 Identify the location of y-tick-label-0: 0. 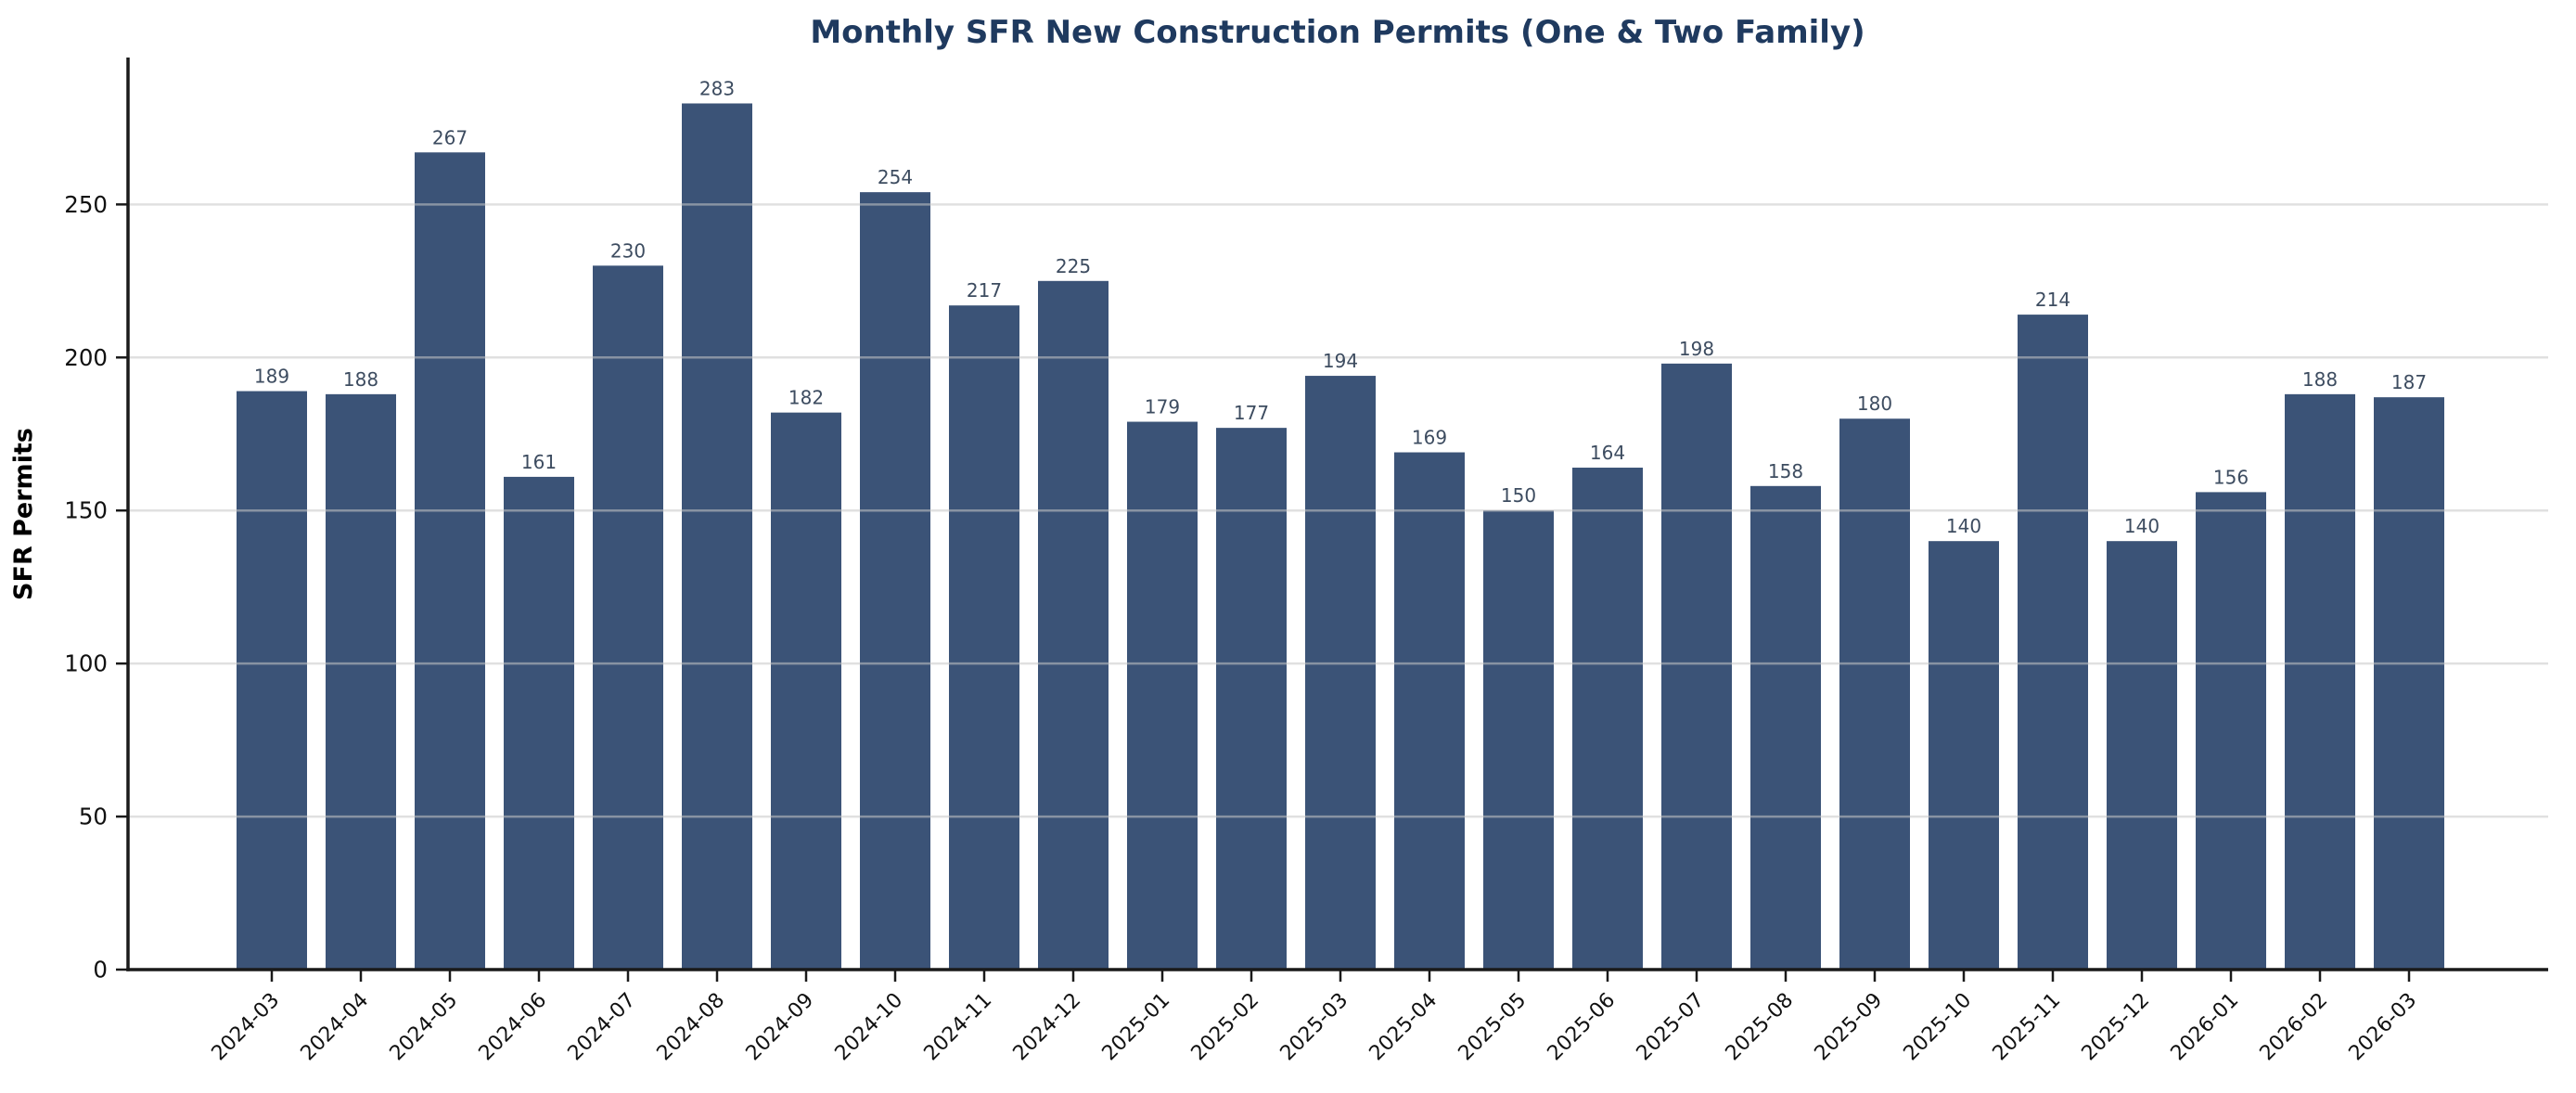
(100, 970).